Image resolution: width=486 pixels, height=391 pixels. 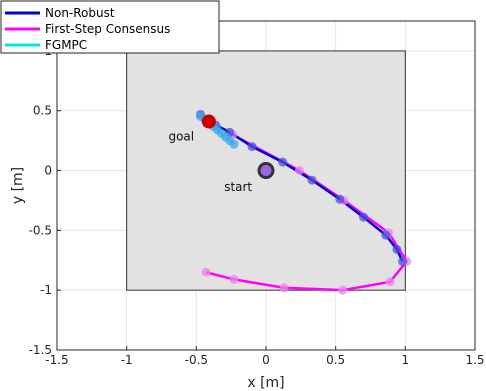 I want to click on x-tick-label: 0.5, so click(x=335, y=360).